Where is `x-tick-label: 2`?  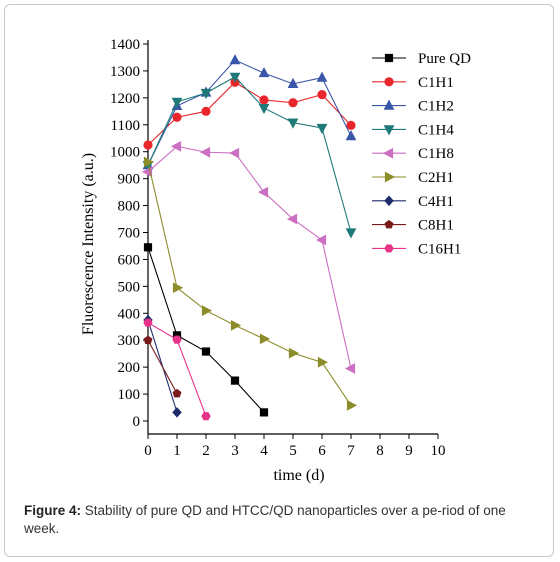
x-tick-label: 2 is located at coordinates (206, 451).